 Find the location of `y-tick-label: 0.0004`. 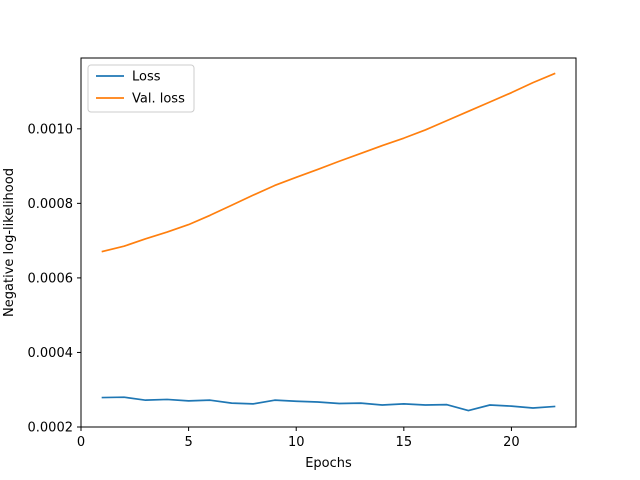

y-tick-label: 0.0004 is located at coordinates (51, 353).